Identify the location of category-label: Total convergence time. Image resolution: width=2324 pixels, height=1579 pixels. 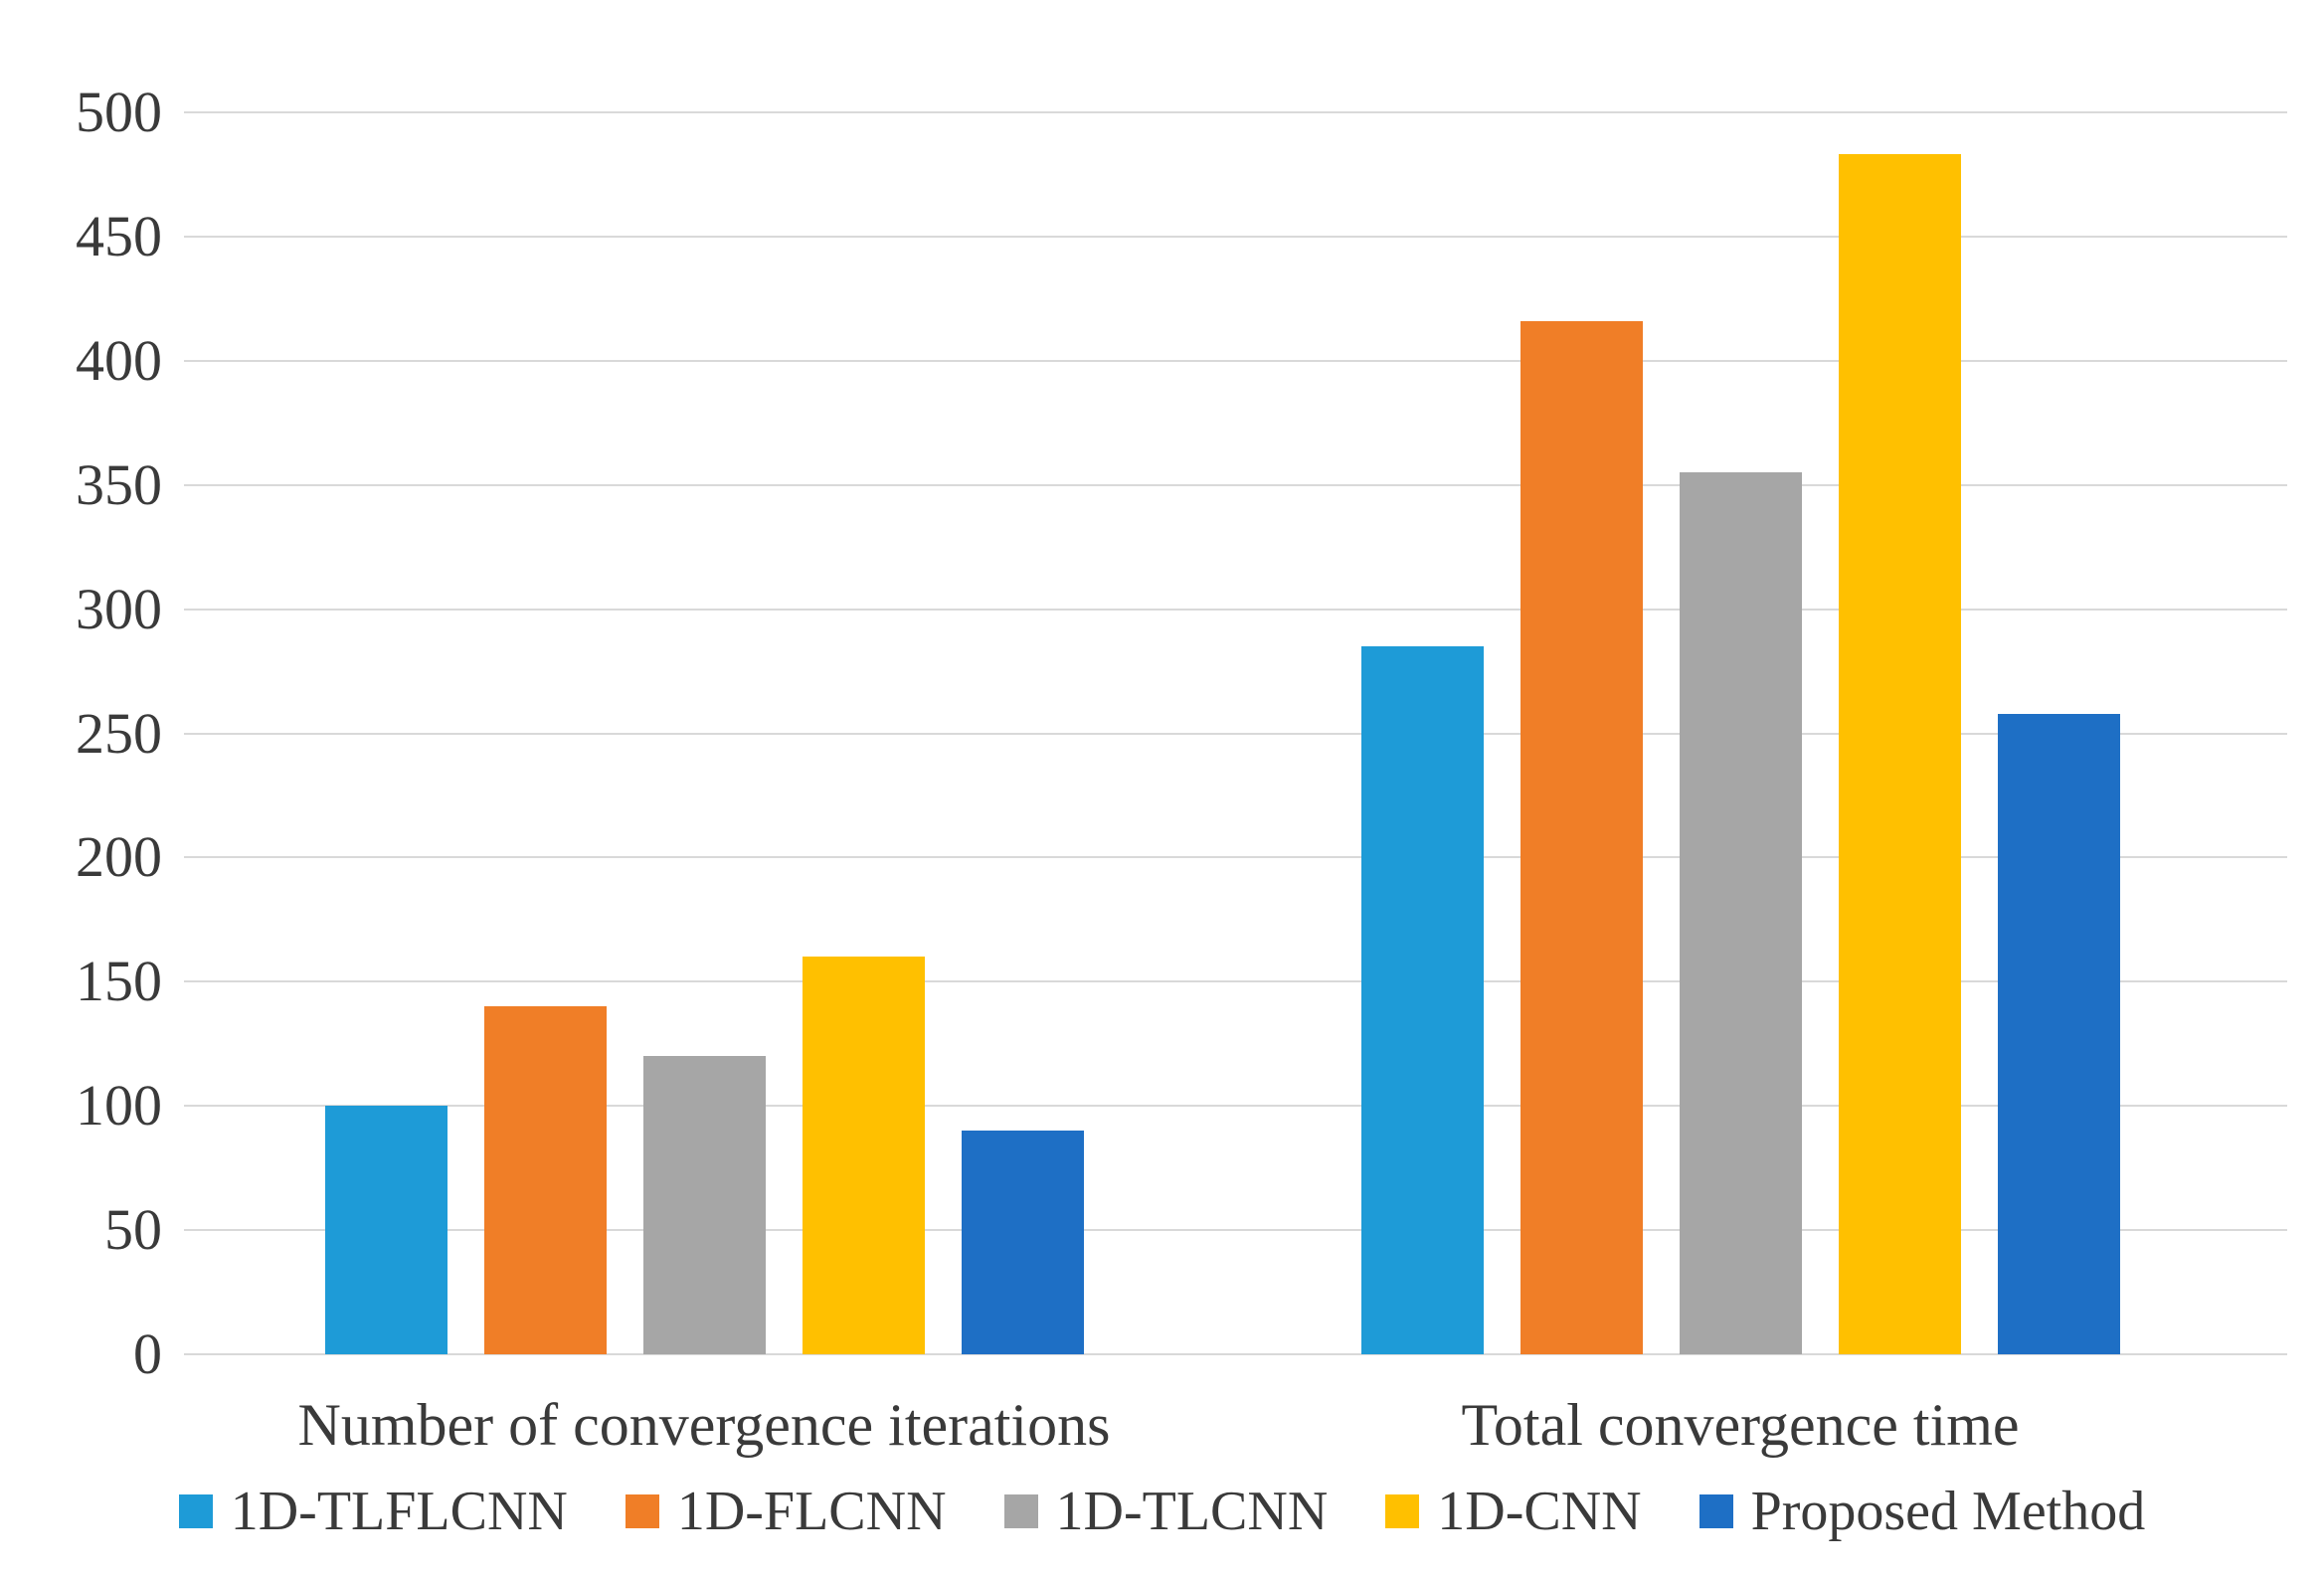
(1740, 1425).